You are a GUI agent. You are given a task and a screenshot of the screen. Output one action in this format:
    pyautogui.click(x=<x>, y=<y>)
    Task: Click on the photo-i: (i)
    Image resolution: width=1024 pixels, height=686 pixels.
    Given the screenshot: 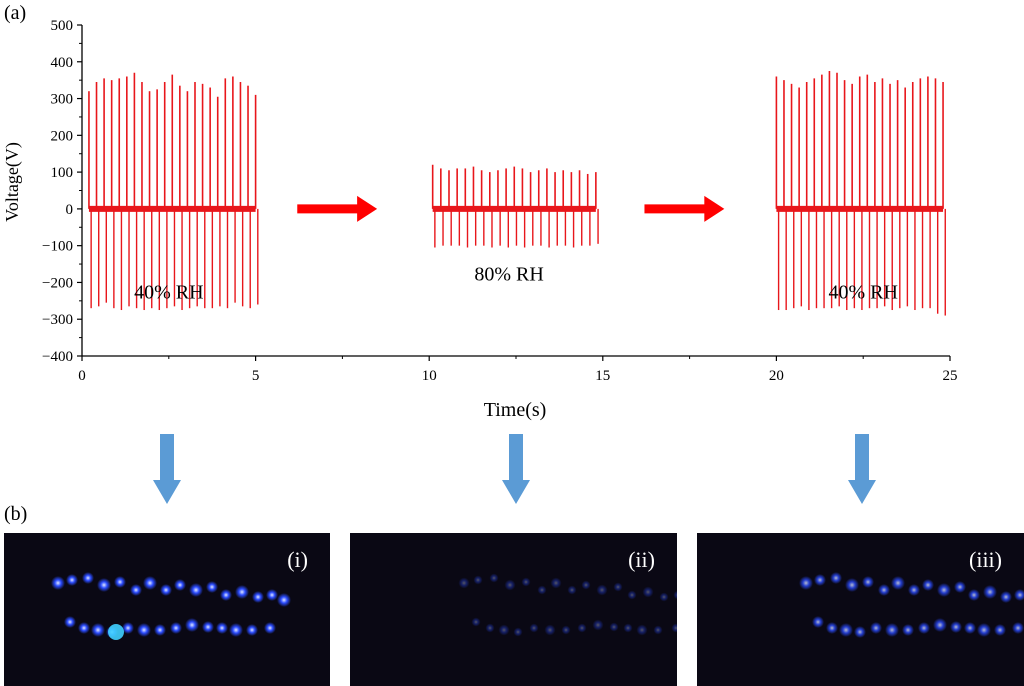 What is the action you would take?
    pyautogui.click(x=167, y=609)
    